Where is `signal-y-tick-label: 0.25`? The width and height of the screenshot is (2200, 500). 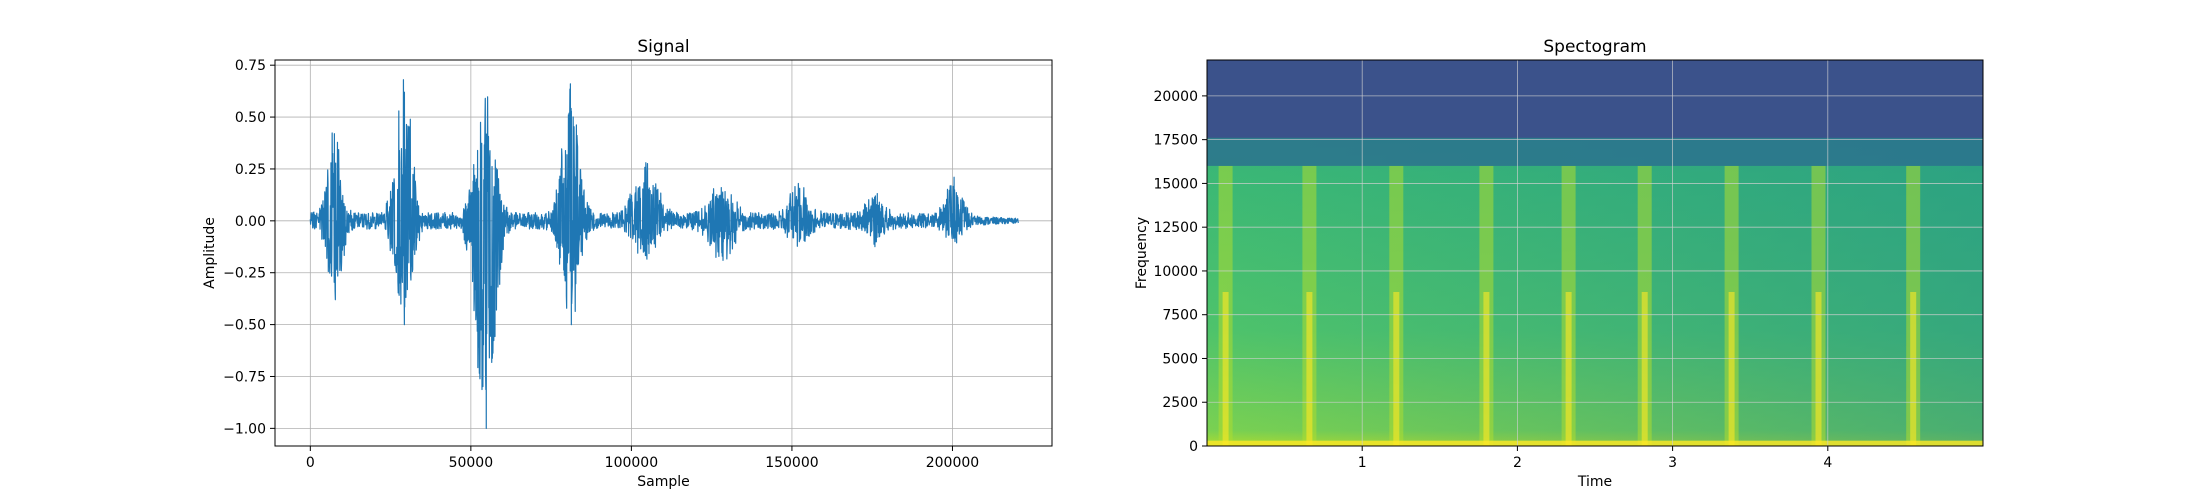 signal-y-tick-label: 0.25 is located at coordinates (250, 170).